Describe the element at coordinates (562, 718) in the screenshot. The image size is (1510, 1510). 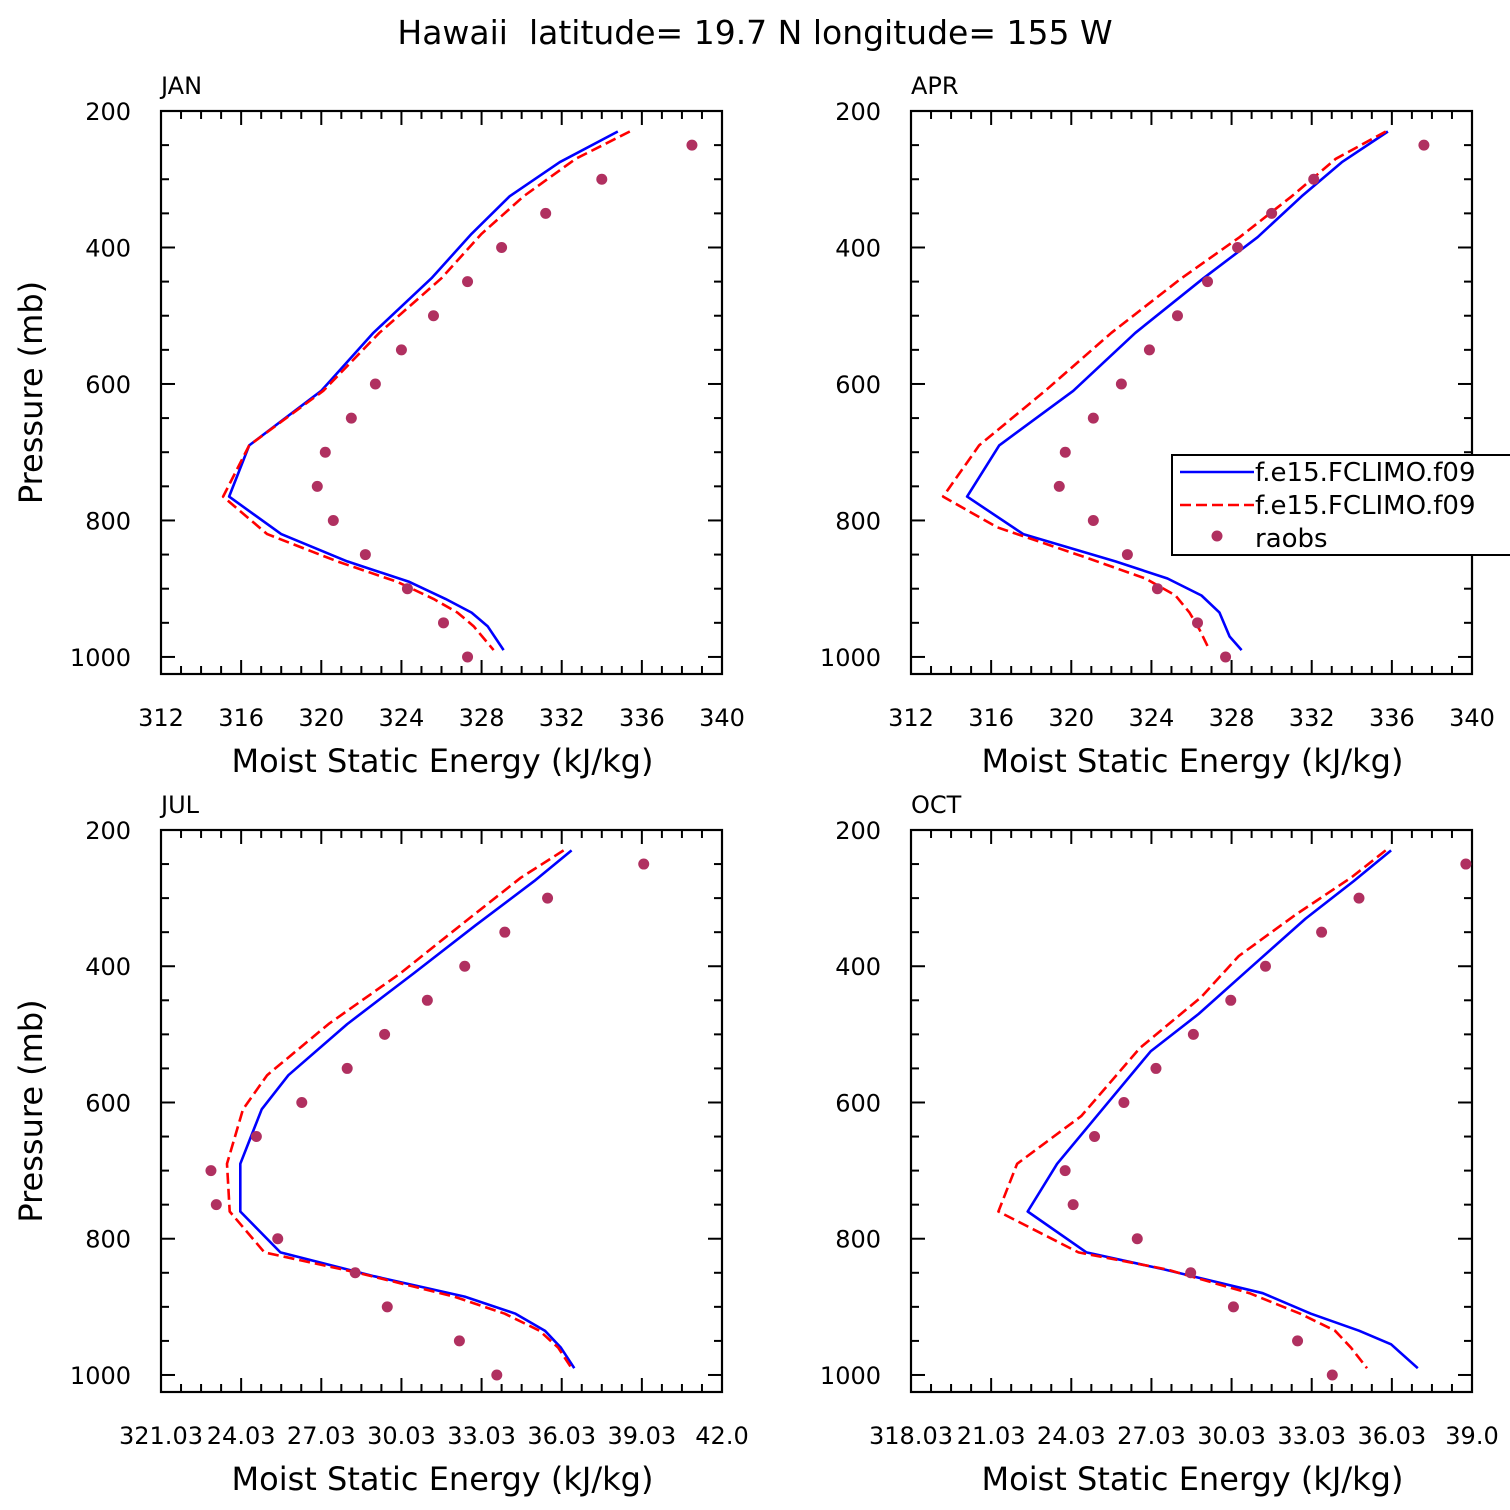
I see `x-tick-label: 332` at that location.